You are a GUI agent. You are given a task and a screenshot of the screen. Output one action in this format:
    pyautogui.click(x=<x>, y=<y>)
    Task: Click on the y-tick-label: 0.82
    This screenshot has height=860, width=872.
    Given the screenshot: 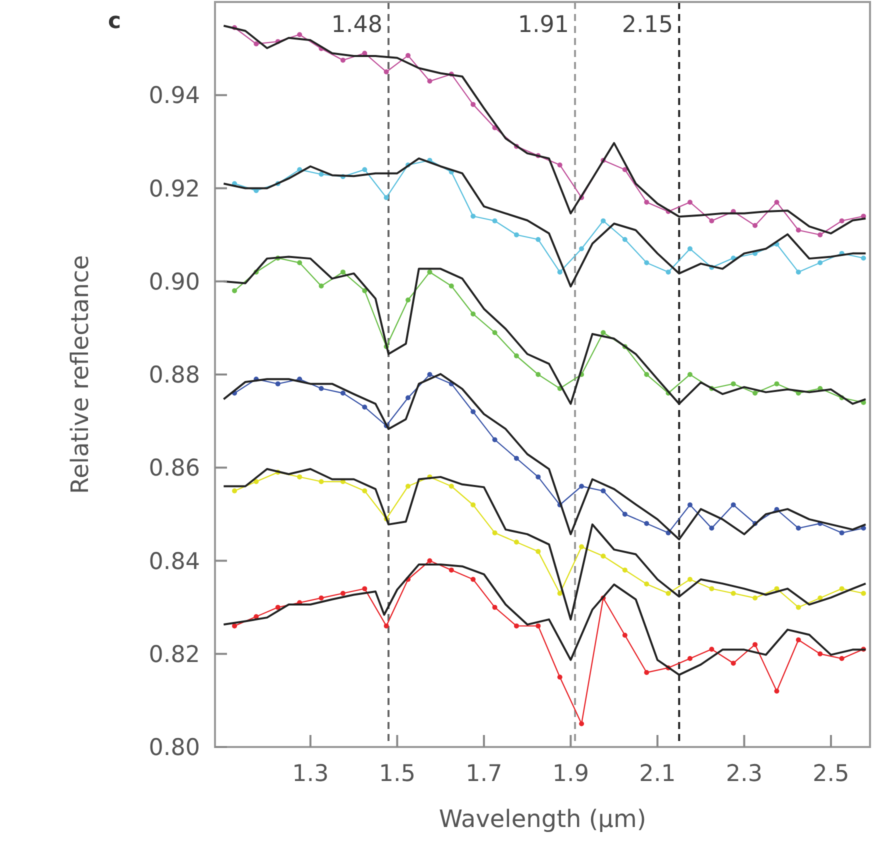 What is the action you would take?
    pyautogui.click(x=174, y=655)
    